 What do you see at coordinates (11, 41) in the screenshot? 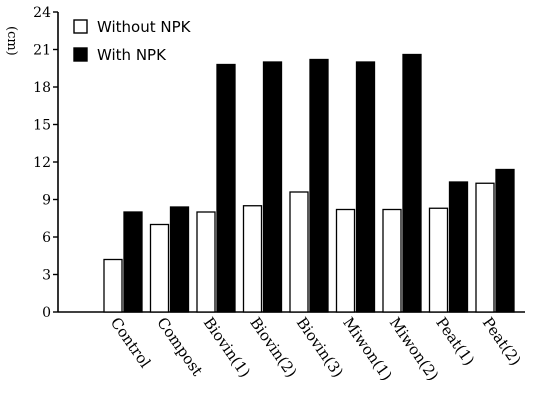
I see `y-axis-unit-label: (cm)` at bounding box center [11, 41].